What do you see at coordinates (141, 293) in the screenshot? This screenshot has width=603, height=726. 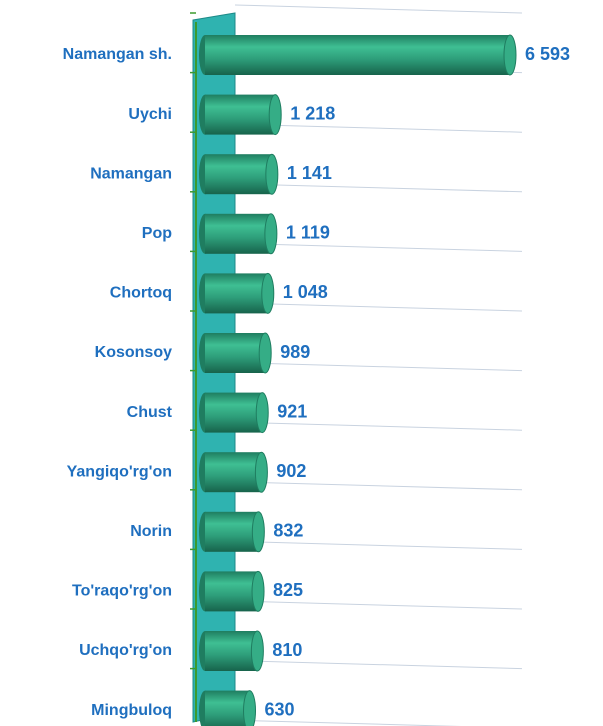 I see `y-tick-label: Chortoq` at bounding box center [141, 293].